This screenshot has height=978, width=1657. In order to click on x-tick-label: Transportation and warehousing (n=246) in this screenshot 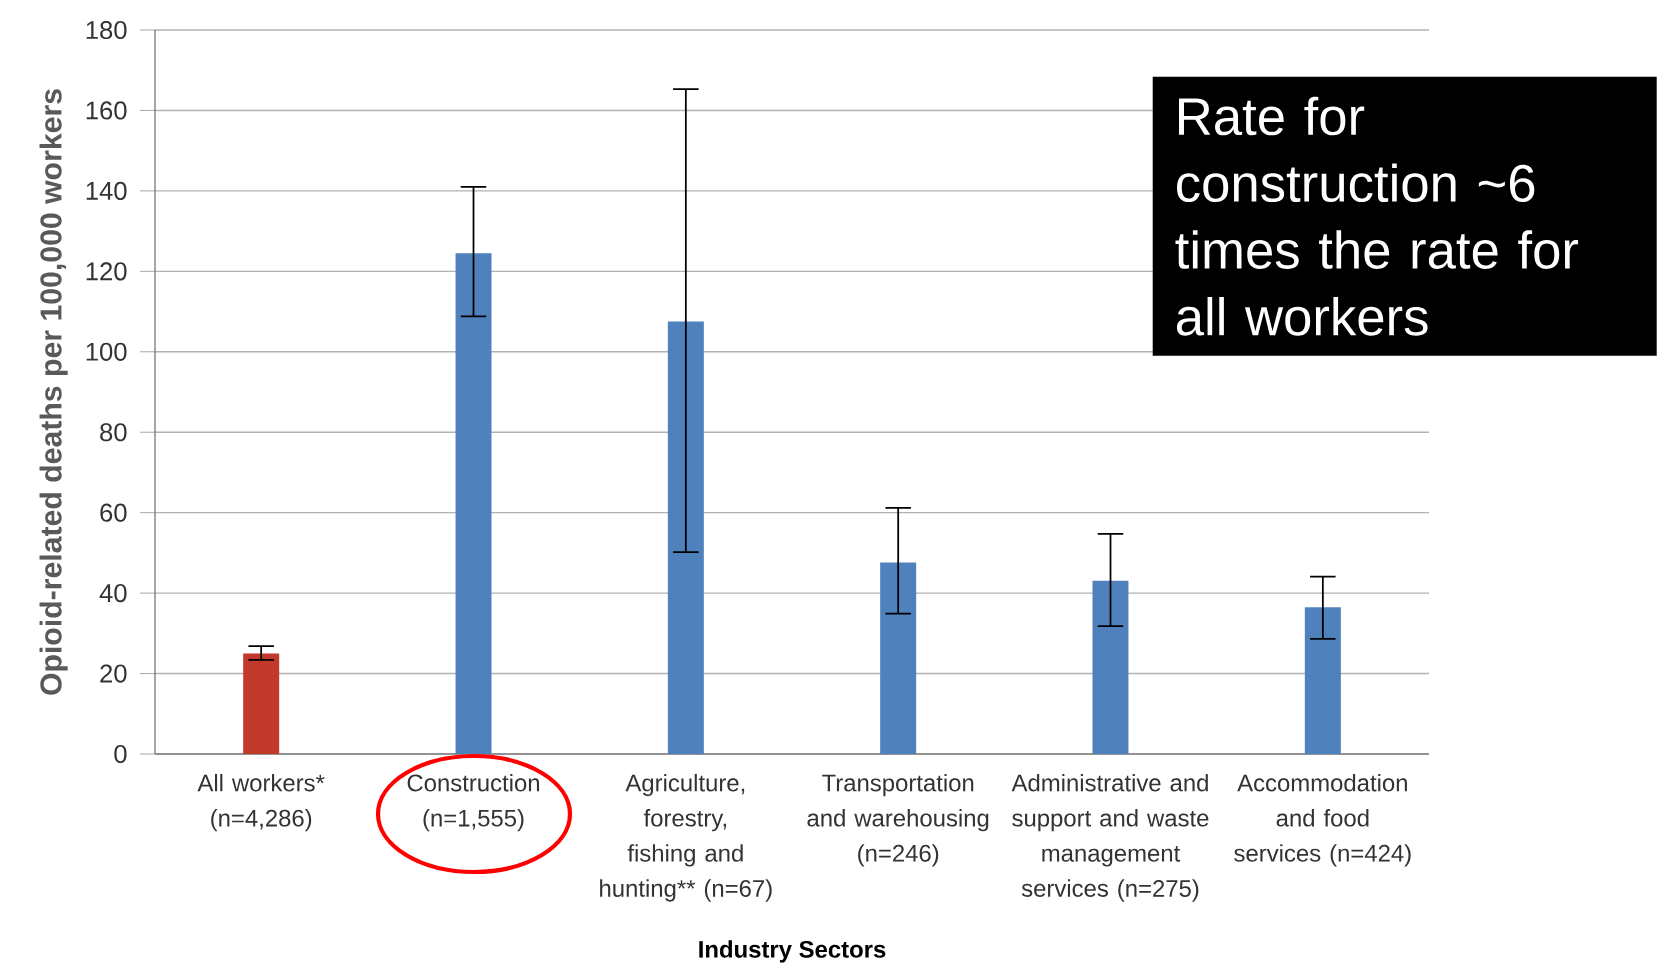, I will do `click(898, 820)`.